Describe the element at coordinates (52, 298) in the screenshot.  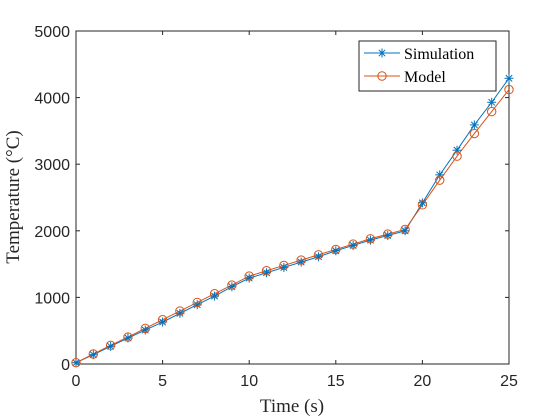
I see `y-tick-label: 1000` at that location.